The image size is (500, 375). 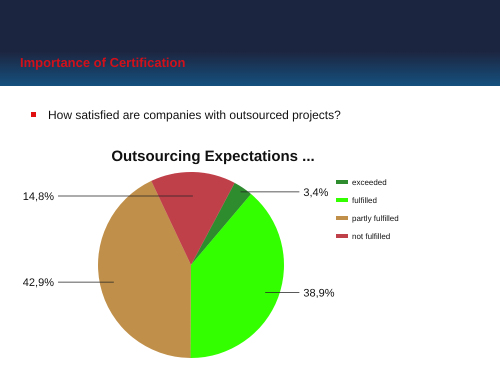 I want to click on legend-label: partly fulfilled, so click(x=375, y=218).